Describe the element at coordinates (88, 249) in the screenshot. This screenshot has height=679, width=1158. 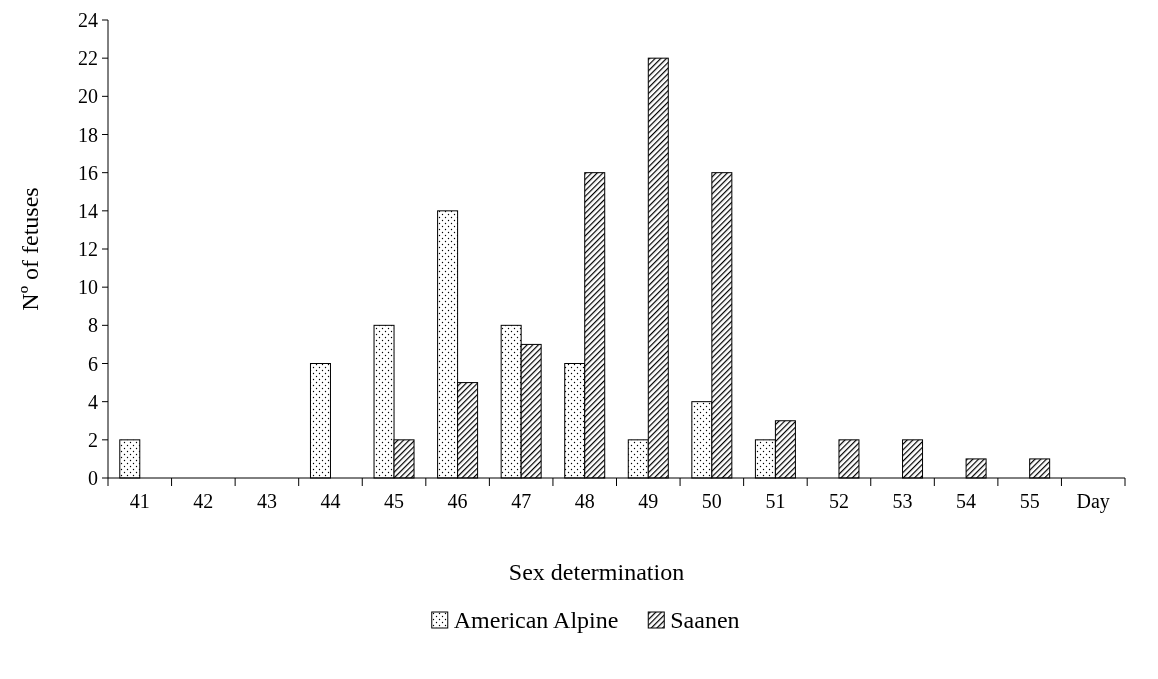
I see `y-tick-label: 12` at that location.